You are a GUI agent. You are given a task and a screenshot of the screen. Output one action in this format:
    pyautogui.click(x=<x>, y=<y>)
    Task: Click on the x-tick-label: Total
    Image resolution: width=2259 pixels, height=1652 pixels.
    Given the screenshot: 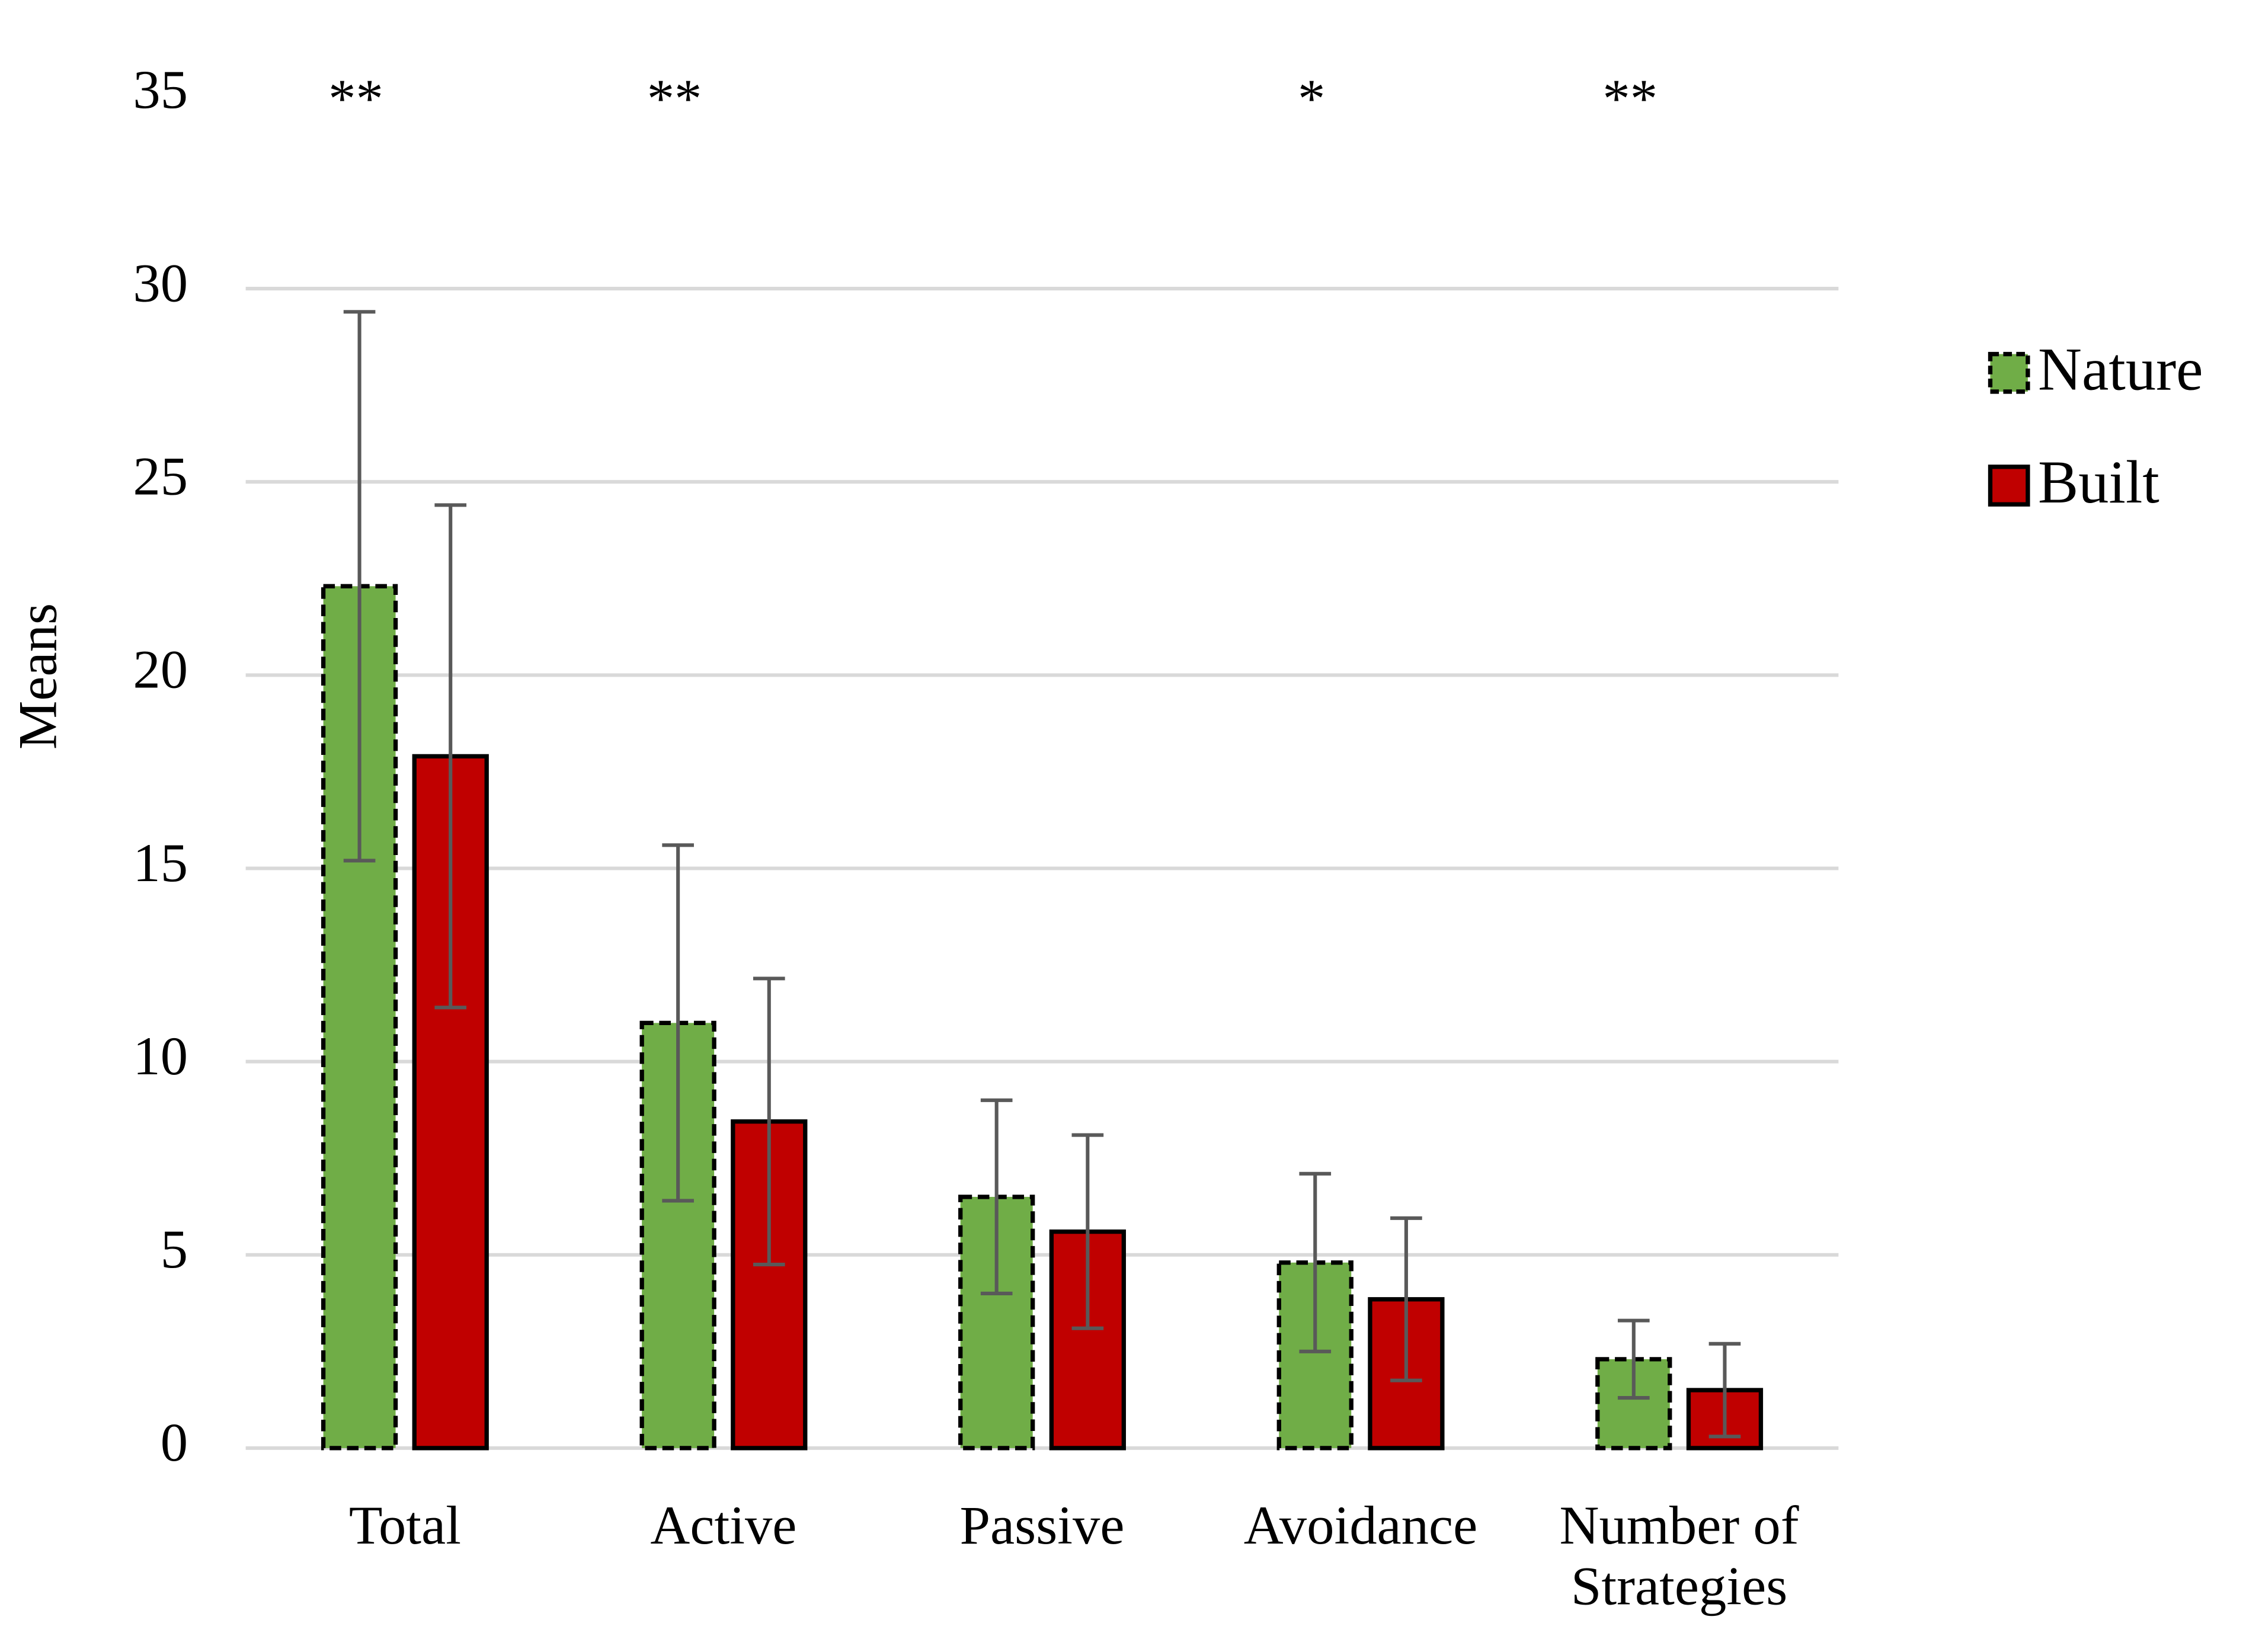 What is the action you would take?
    pyautogui.click(x=404, y=1526)
    